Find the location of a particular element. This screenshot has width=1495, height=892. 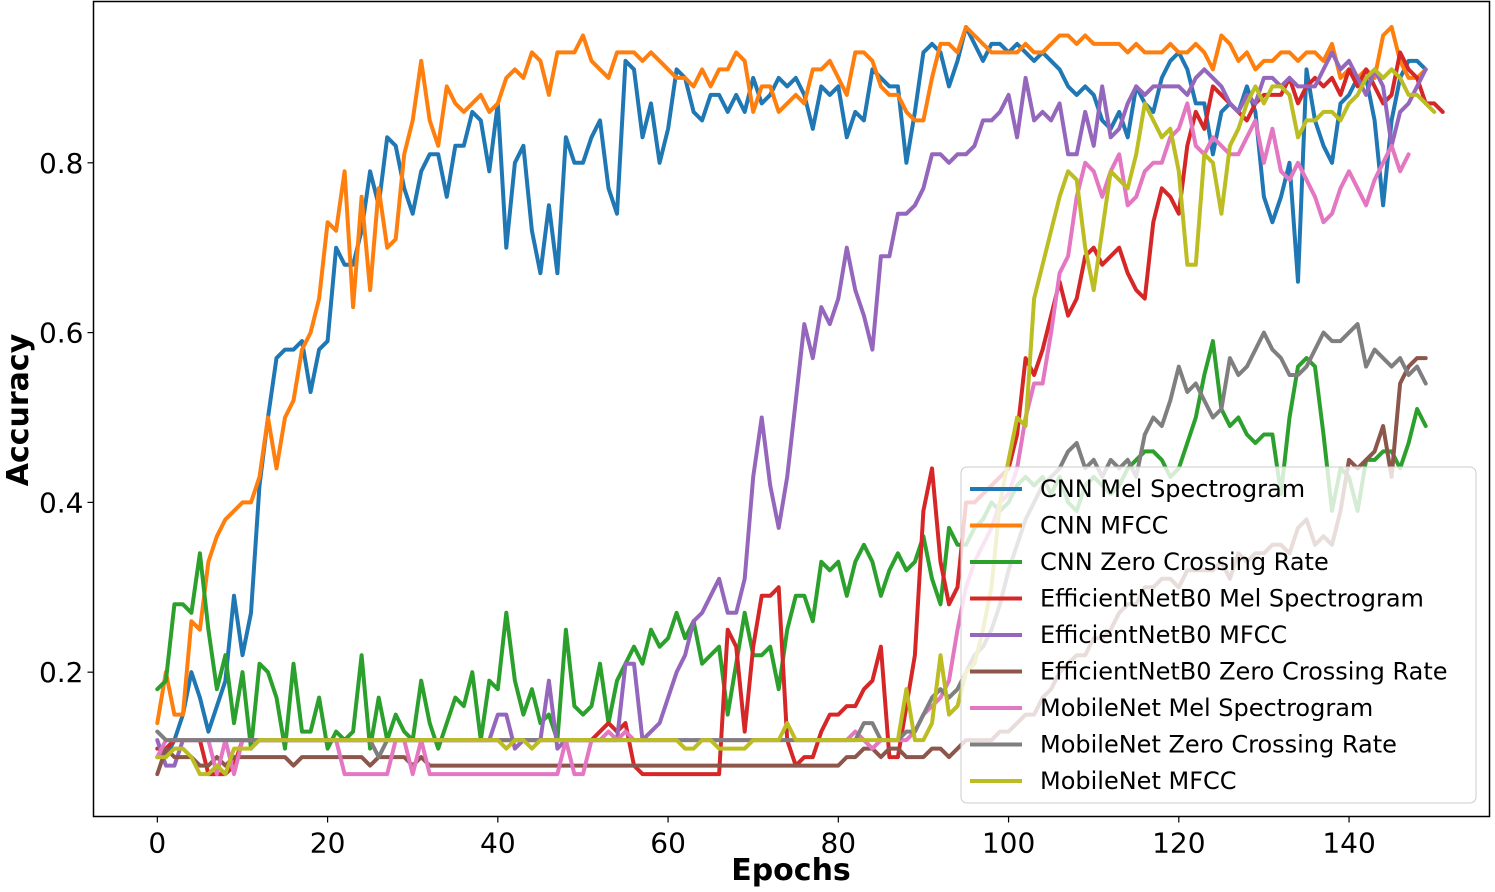

x-tick-label: 40 is located at coordinates (498, 843).